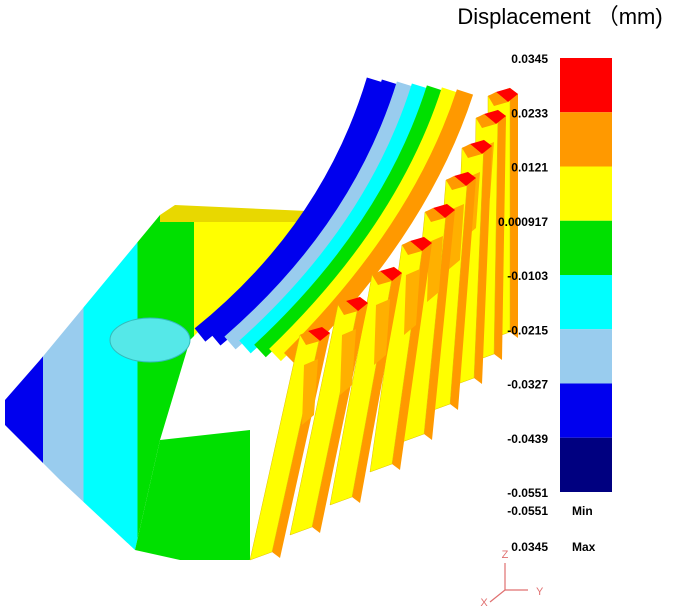 This screenshot has height=610, width=700. What do you see at coordinates (584, 547) in the screenshot?
I see `max-label: Max` at bounding box center [584, 547].